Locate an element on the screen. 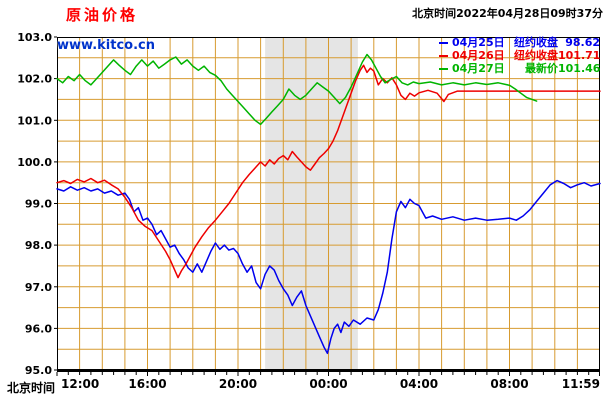 The image size is (613, 402). svg-text: 11:59 is located at coordinates (581, 384).